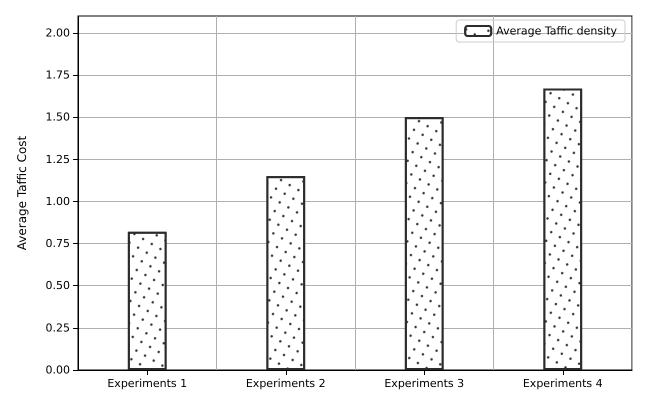 This screenshot has width=665, height=400. Describe the element at coordinates (58, 370) in the screenshot. I see `y-tick-label: 0.00` at that location.